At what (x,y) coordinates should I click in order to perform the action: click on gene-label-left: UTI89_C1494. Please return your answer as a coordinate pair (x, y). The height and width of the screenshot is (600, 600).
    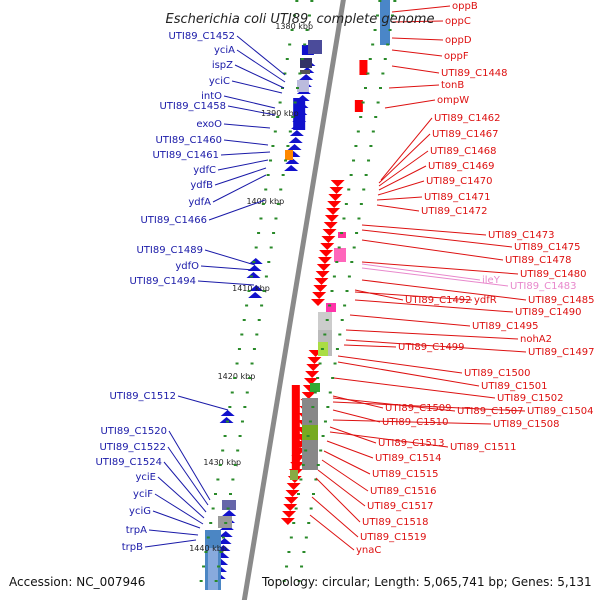
    Looking at the image, I should click on (162, 281).